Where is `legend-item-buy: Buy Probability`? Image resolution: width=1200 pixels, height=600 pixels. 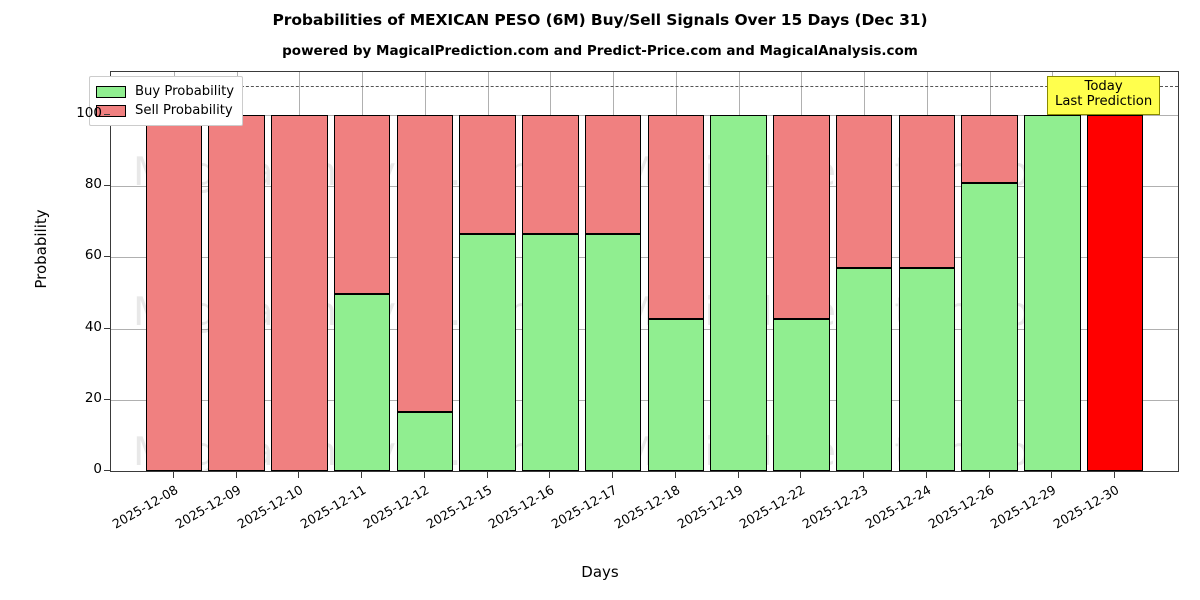 legend-item-buy: Buy Probability is located at coordinates (165, 91).